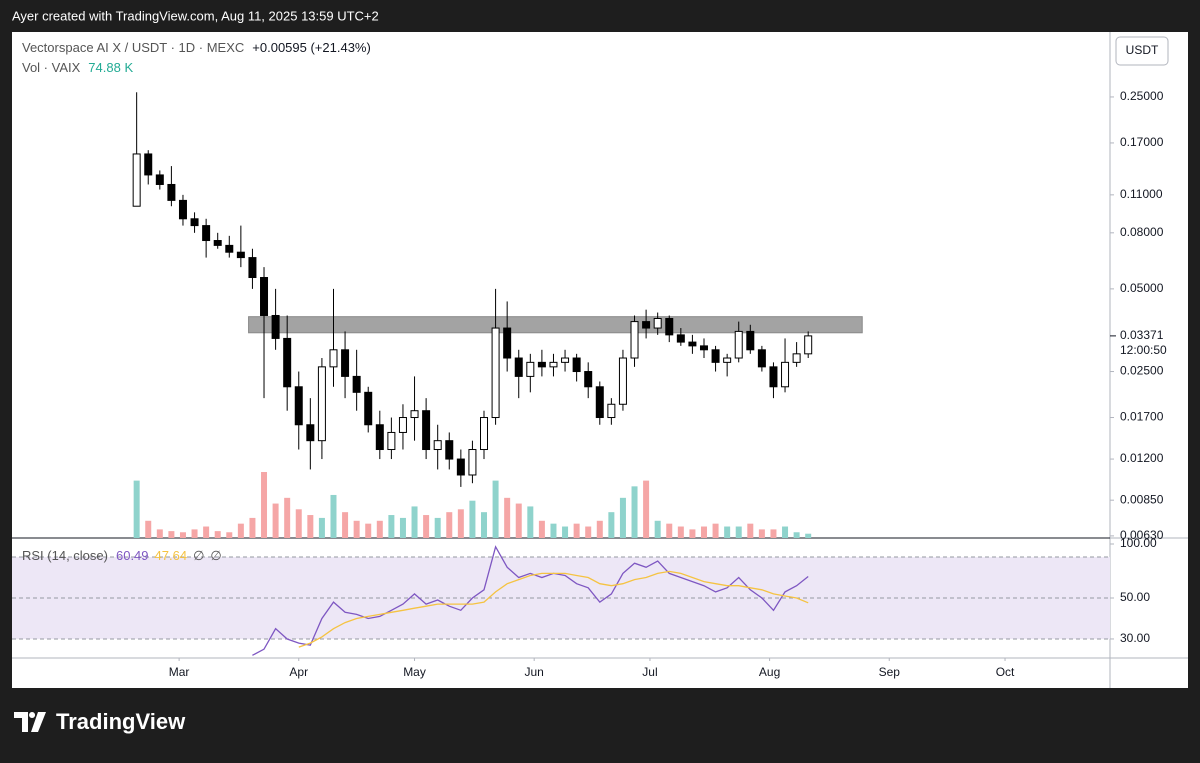 The image size is (1200, 763). What do you see at coordinates (1142, 142) in the screenshot?
I see `y-tick-label: 0.17000` at bounding box center [1142, 142].